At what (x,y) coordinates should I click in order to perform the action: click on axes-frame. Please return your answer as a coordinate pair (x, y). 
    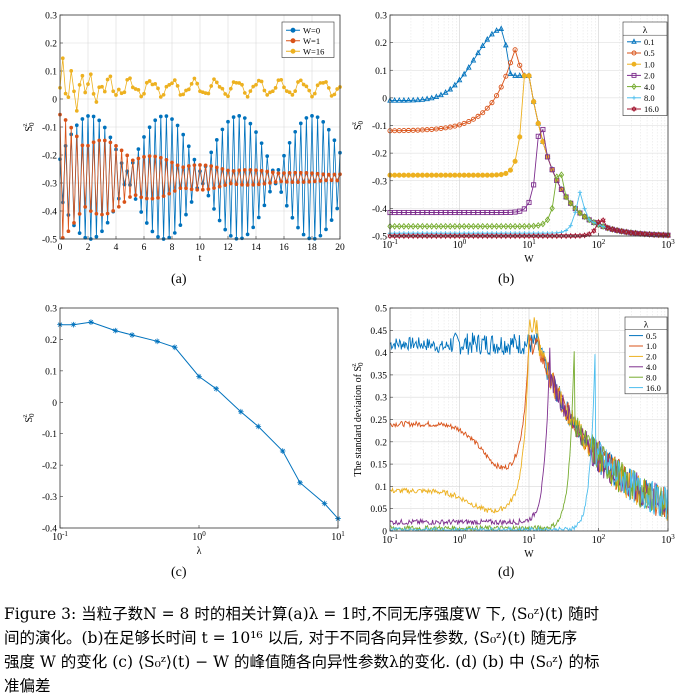
    Looking at the image, I should click on (200, 127).